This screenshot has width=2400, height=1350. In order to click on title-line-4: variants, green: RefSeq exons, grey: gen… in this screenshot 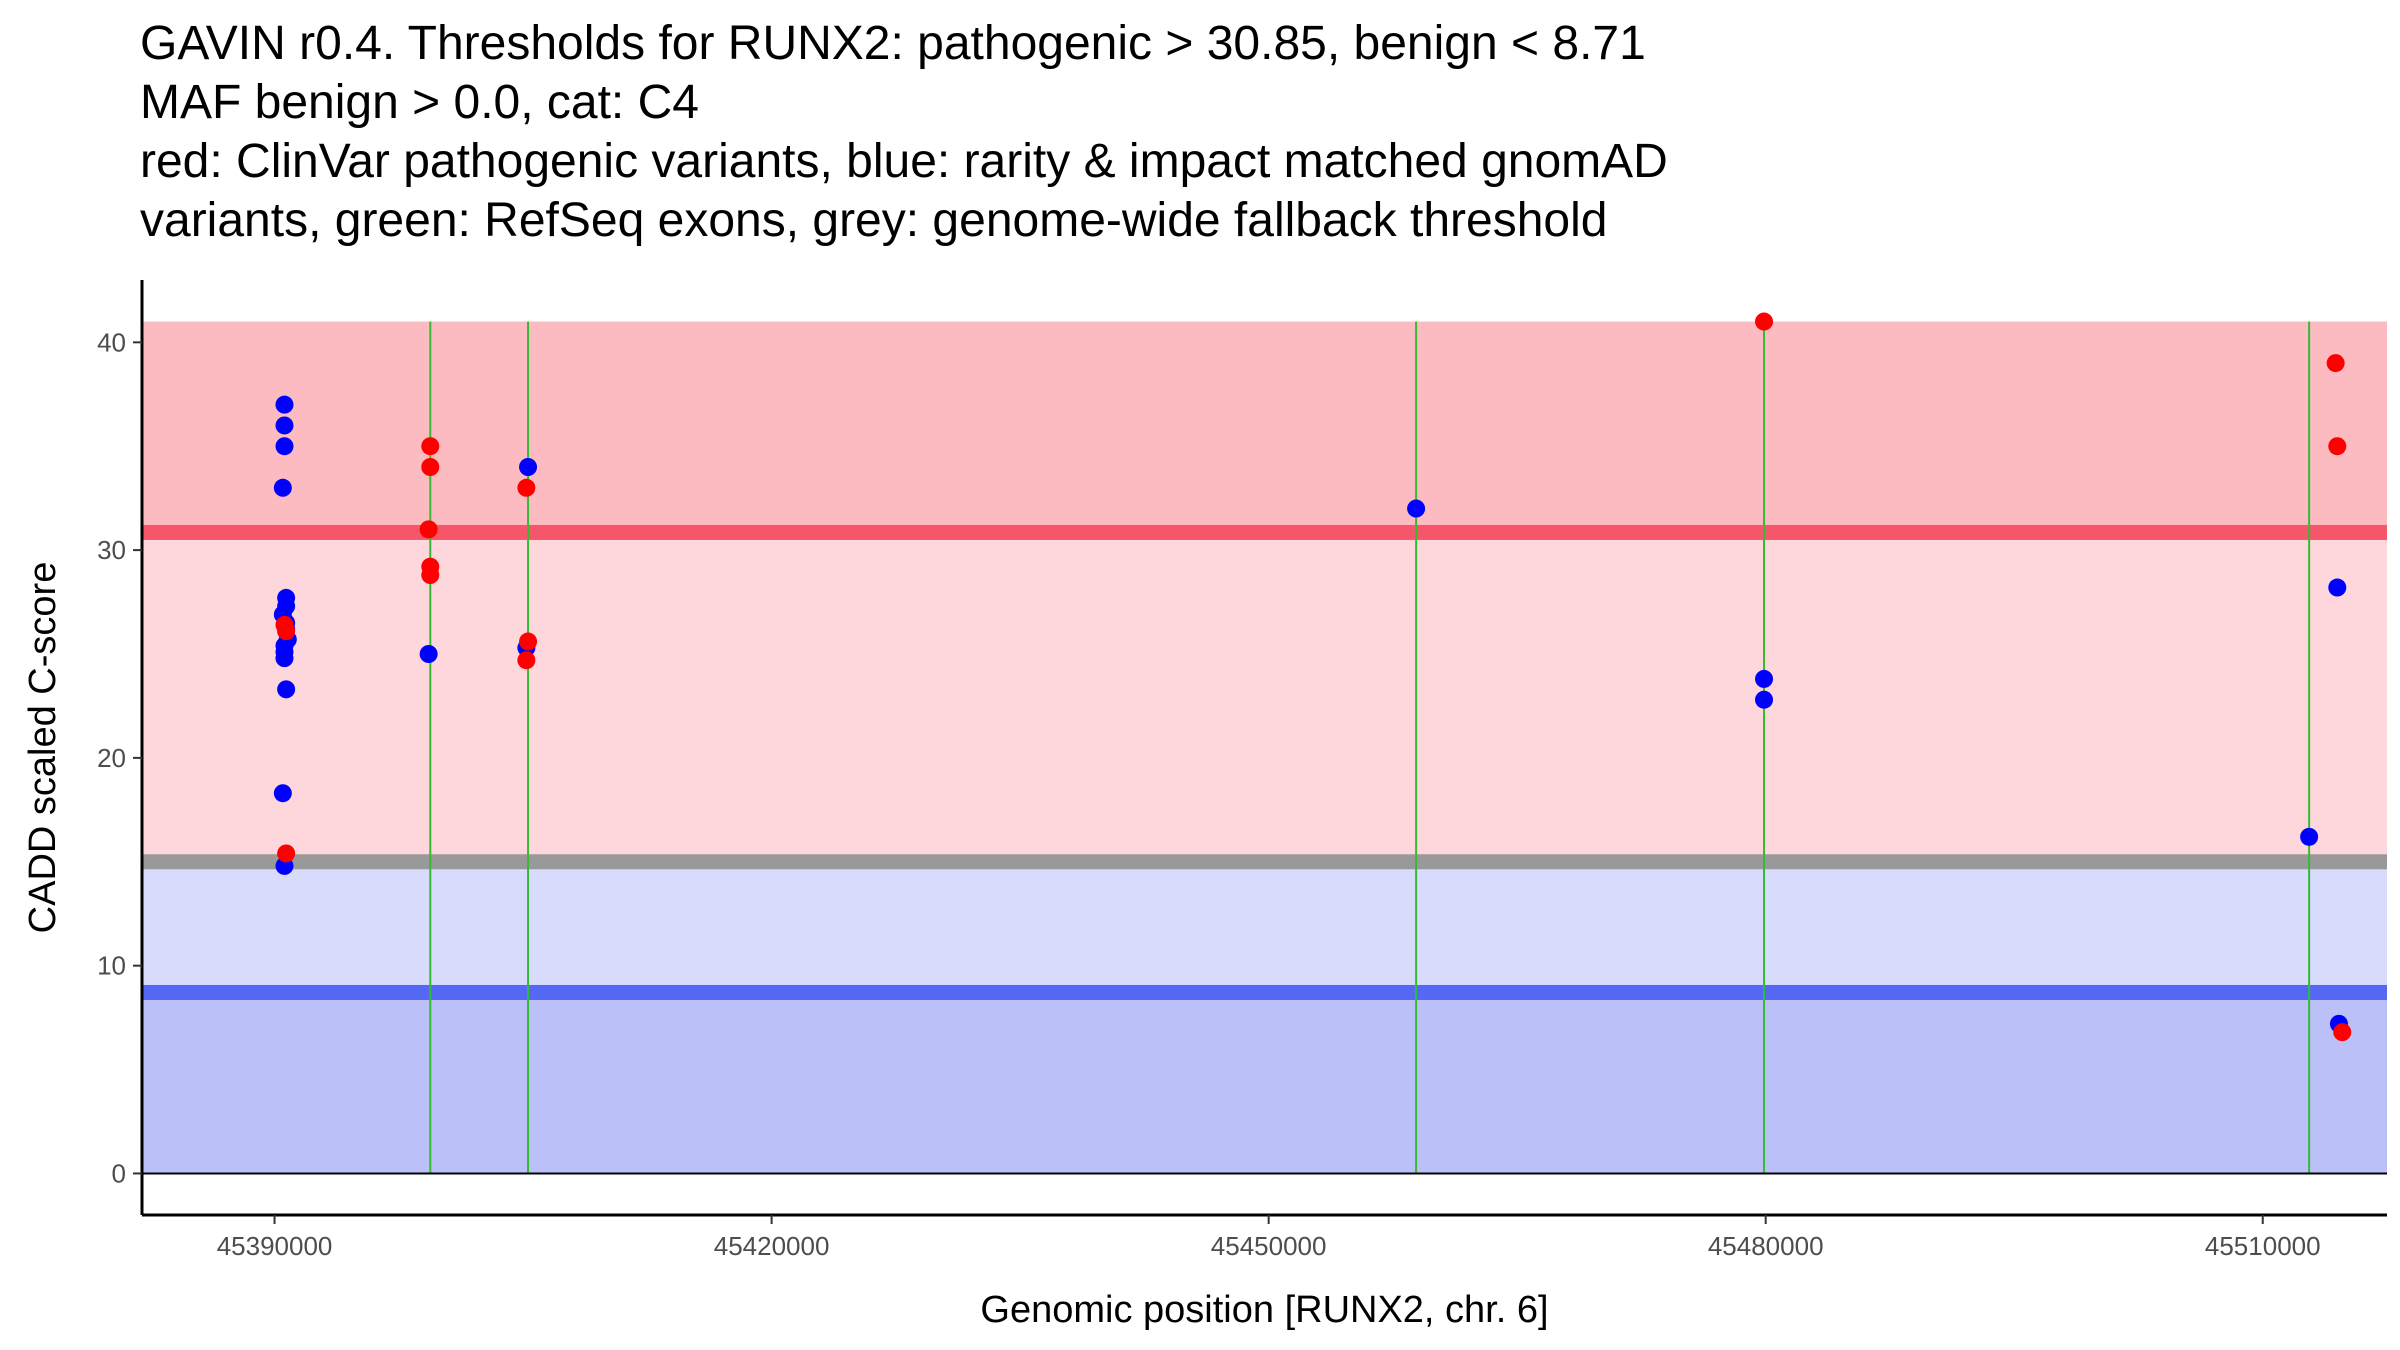, I will do `click(874, 220)`.